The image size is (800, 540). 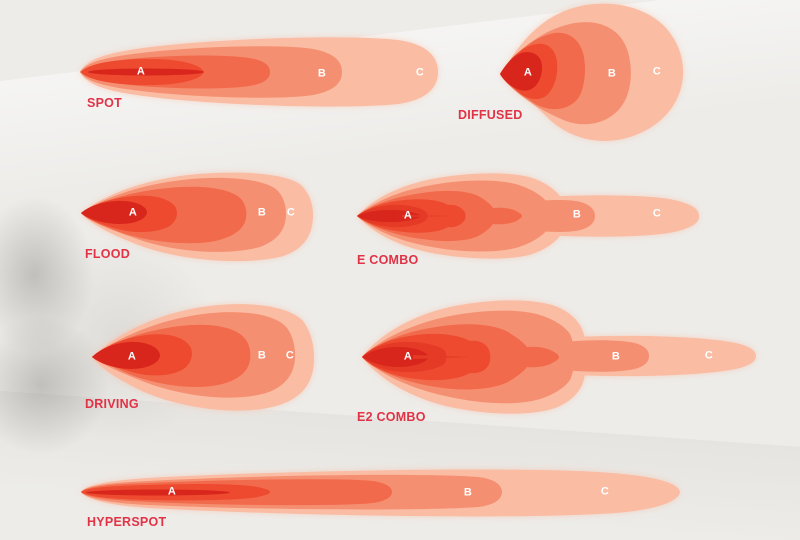 What do you see at coordinates (391, 417) in the screenshot?
I see `beam-label-e2-combo: E2 COMBO` at bounding box center [391, 417].